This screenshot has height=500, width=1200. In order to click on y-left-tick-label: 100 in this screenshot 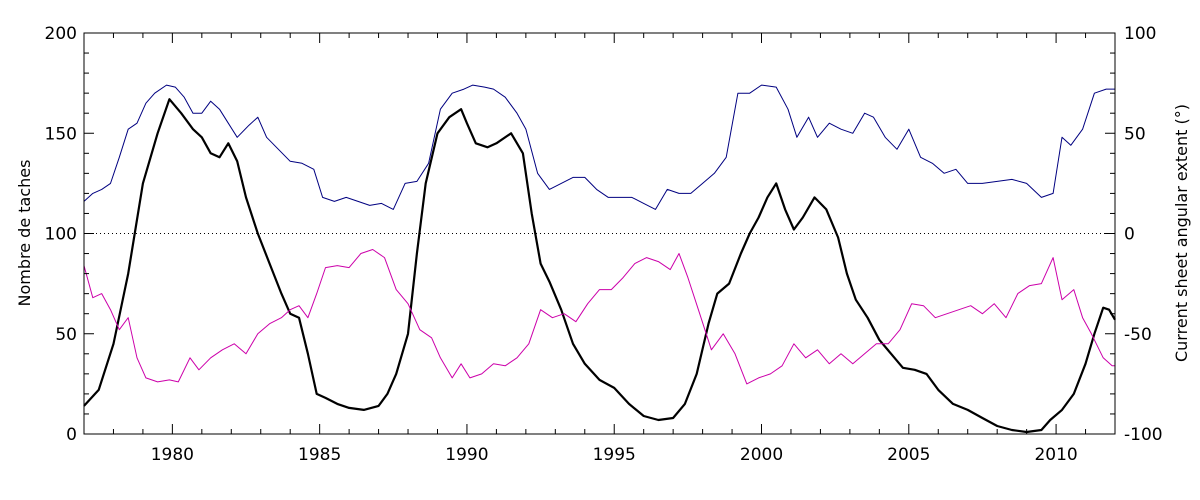, I will do `click(61, 235)`.